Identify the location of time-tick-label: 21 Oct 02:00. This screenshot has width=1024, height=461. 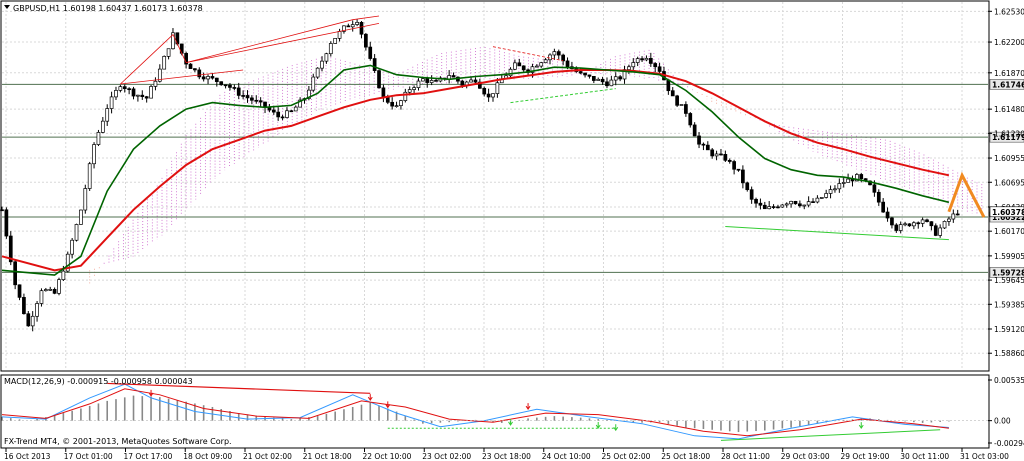
(267, 456).